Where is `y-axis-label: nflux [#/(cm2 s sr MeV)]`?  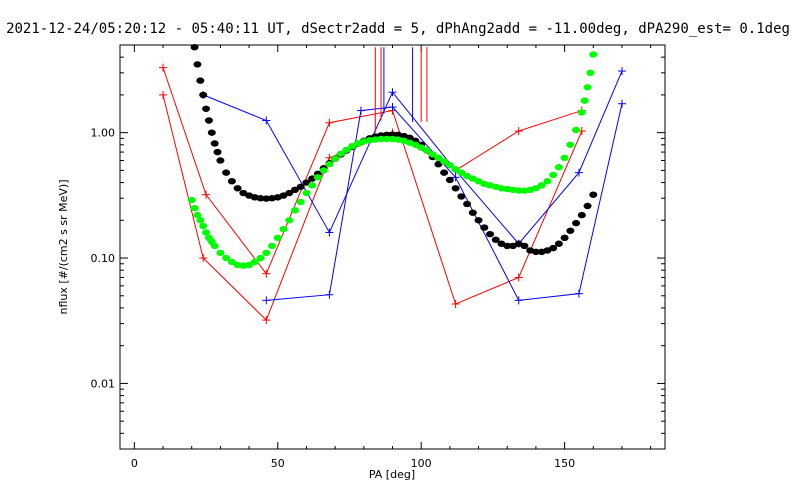
y-axis-label: nflux [#/(cm2 s sr MeV)] is located at coordinates (63, 247).